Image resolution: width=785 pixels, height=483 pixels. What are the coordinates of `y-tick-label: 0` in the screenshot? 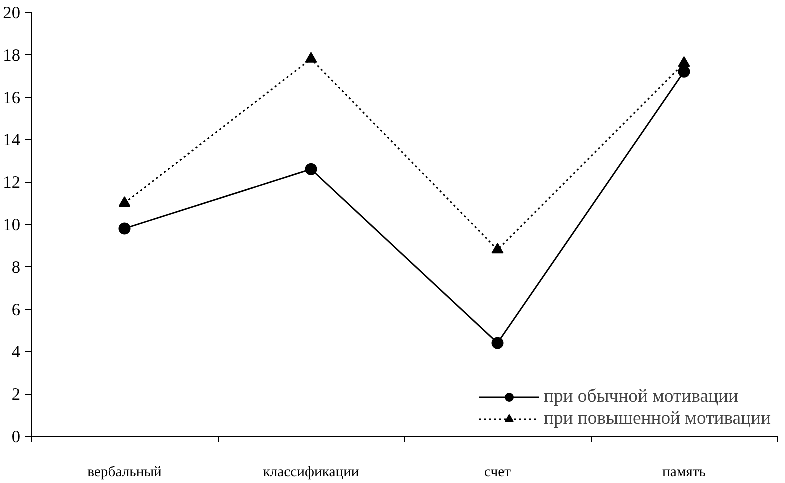 It's located at (16, 437).